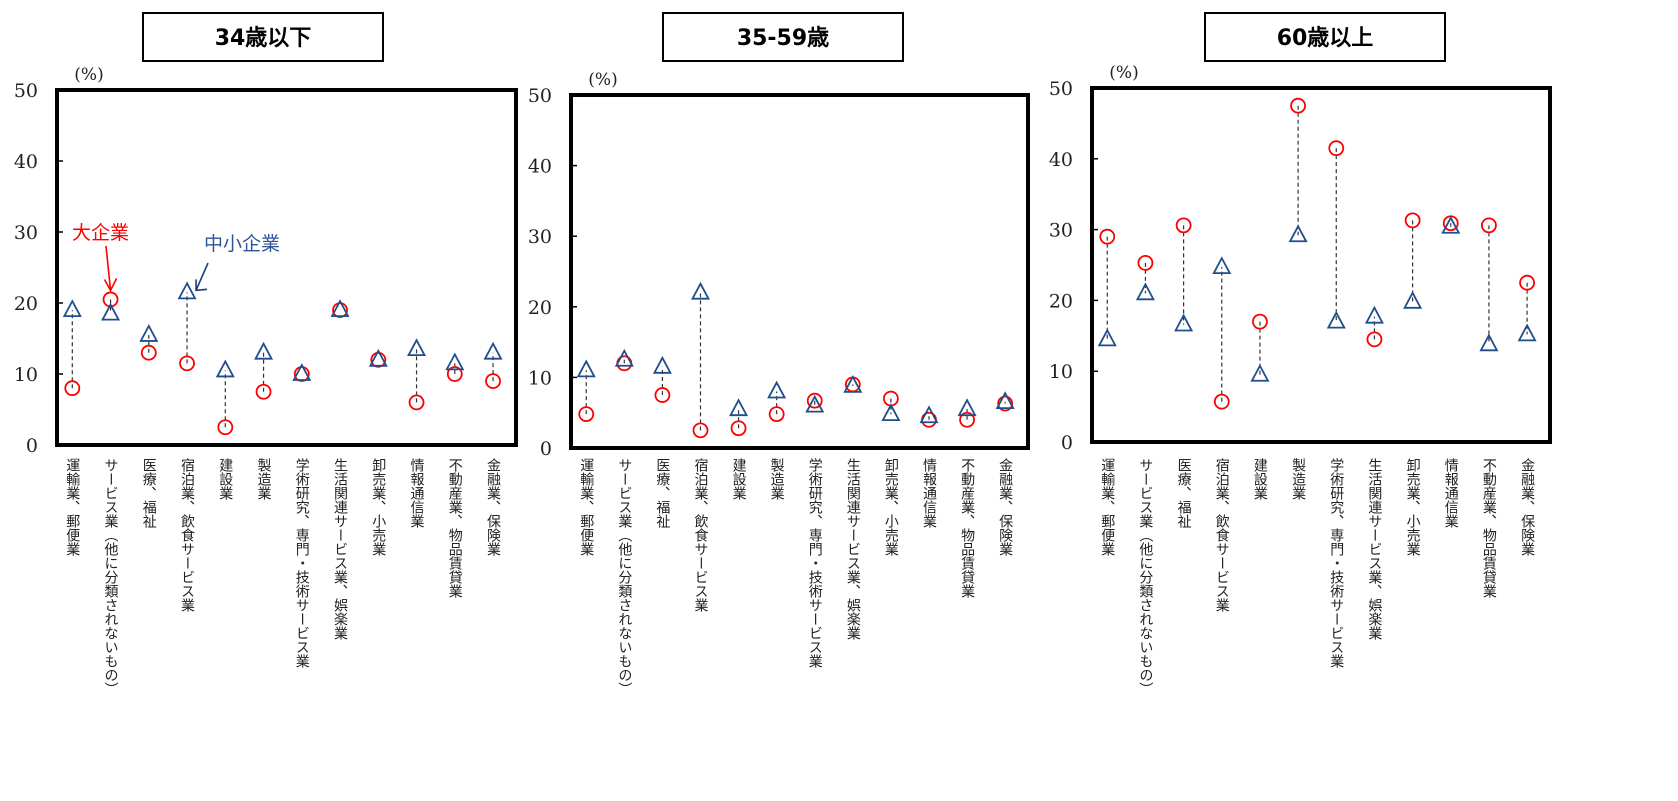 This screenshot has height=801, width=1678. Describe the element at coordinates (242, 244) in the screenshot. I see `annotation-sme: 中小企業` at that location.